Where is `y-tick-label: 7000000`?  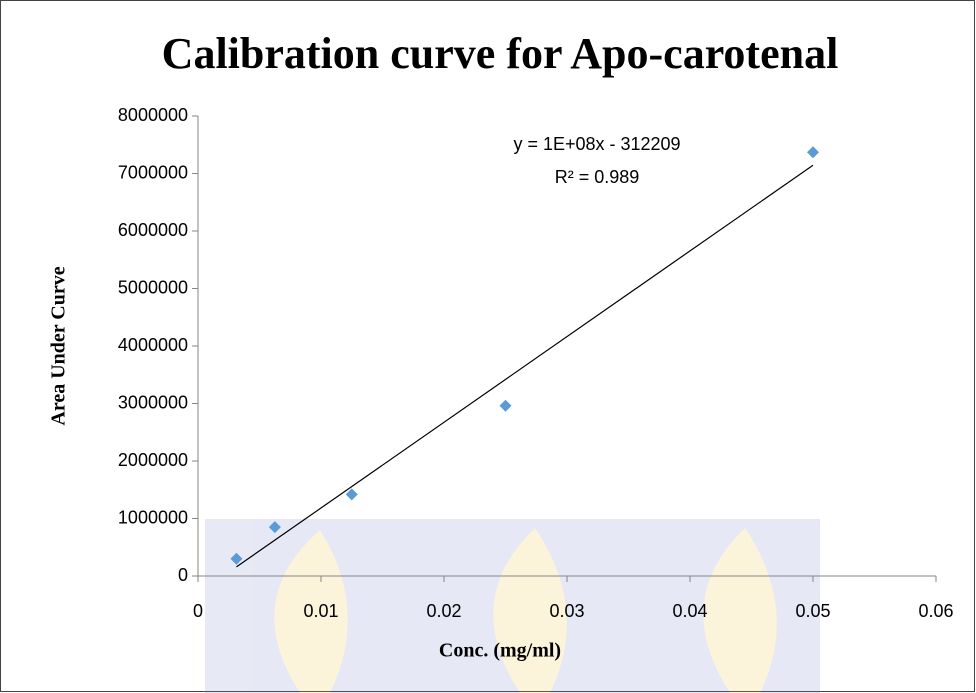
y-tick-label: 7000000 is located at coordinates (153, 172).